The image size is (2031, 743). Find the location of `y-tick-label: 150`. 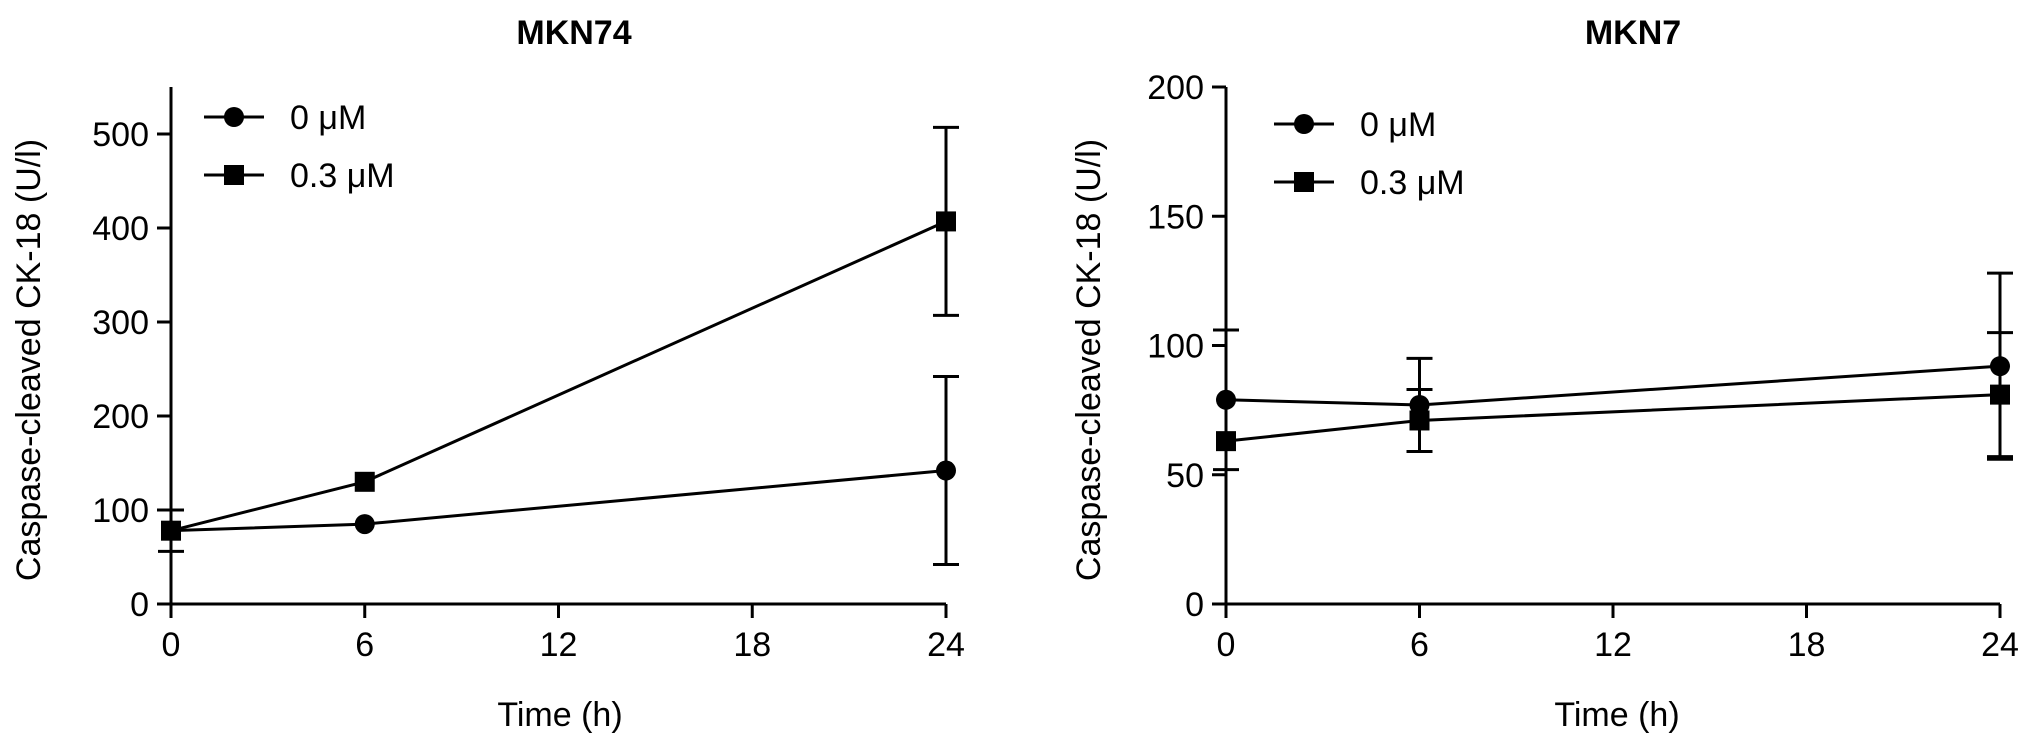

y-tick-label: 150 is located at coordinates (1175, 217).